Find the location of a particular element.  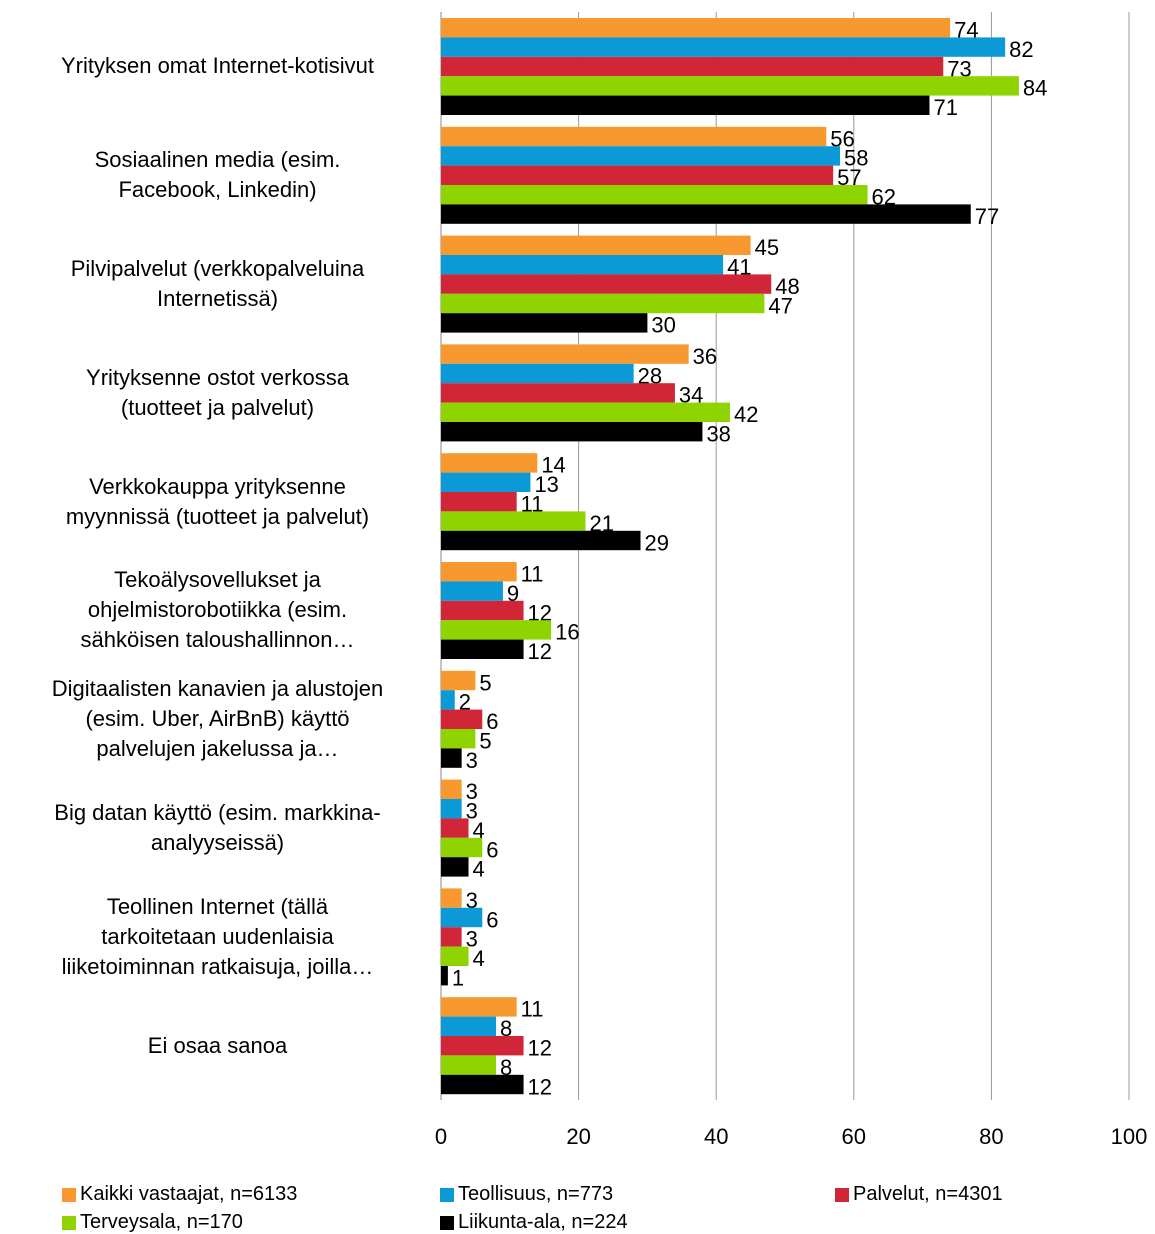

data-label: 58 is located at coordinates (856, 158).